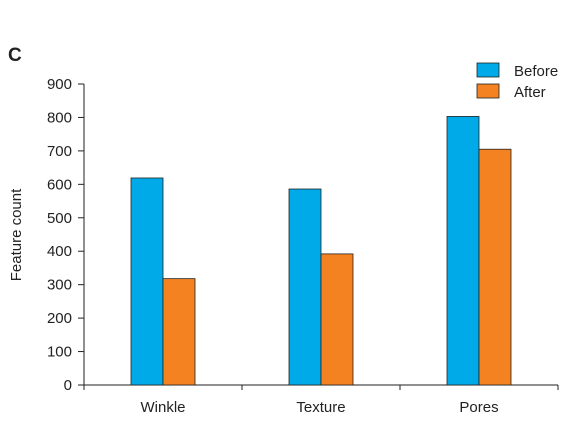 The image size is (581, 430). I want to click on x-tick-label-pores: Pores, so click(478, 407).